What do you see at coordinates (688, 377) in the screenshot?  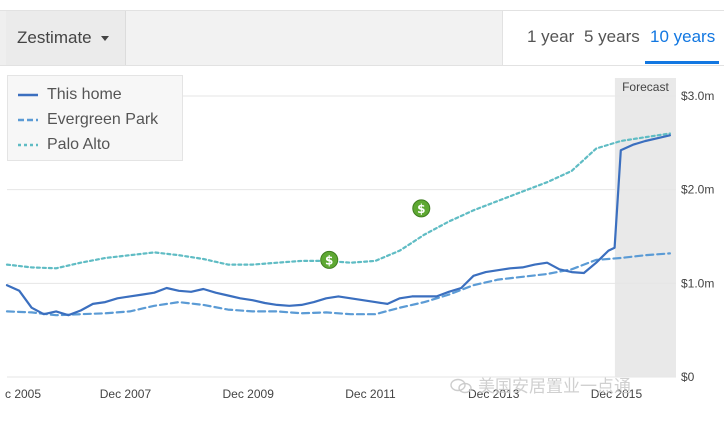 I see `y-tick-label: $0` at bounding box center [688, 377].